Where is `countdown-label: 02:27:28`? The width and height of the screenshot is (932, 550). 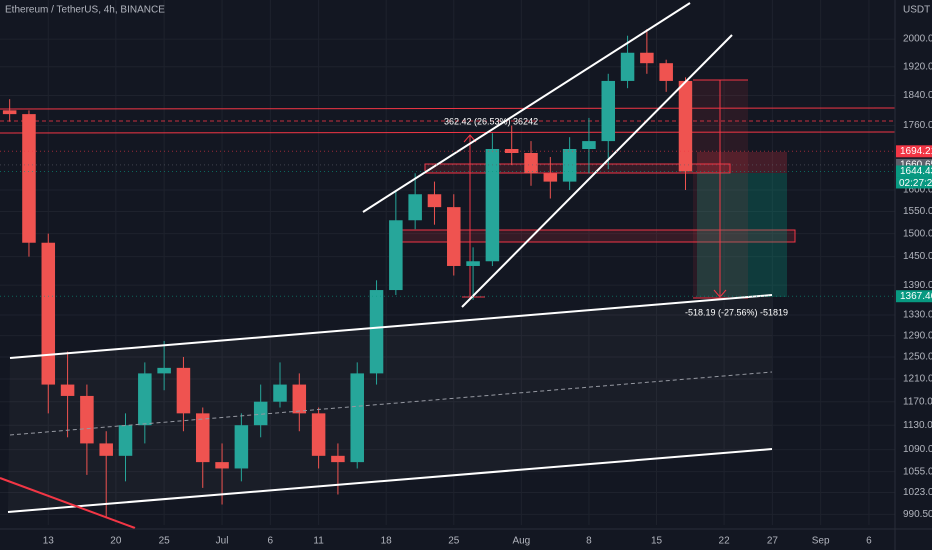
countdown-label: 02:27:28 is located at coordinates (915, 183).